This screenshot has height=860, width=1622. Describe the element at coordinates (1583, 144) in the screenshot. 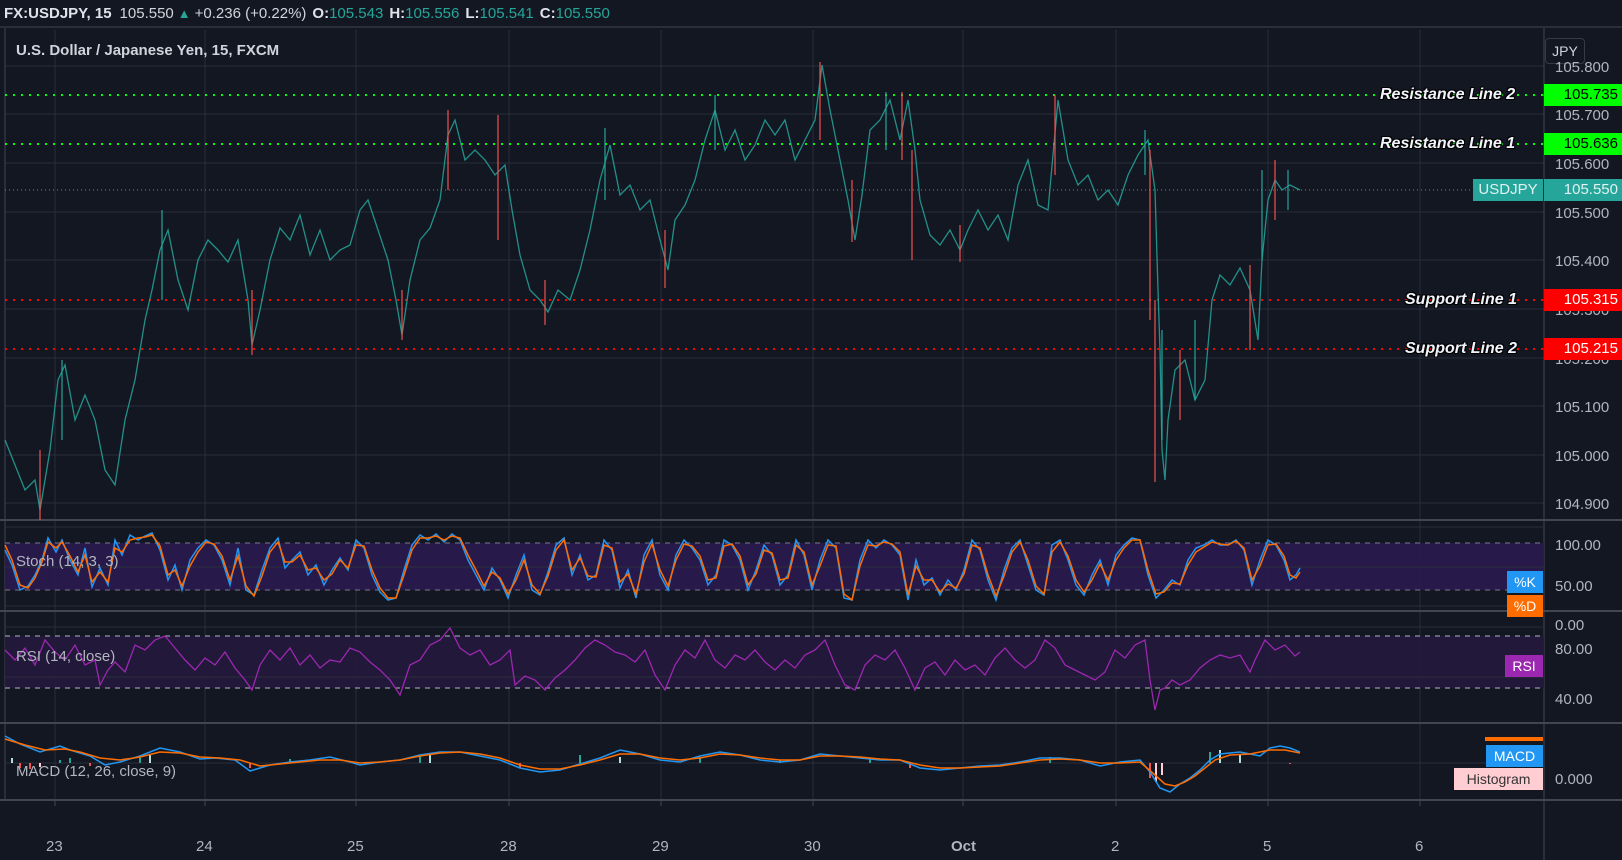

I see `resistance-line-1-price-tag: 105.636` at that location.